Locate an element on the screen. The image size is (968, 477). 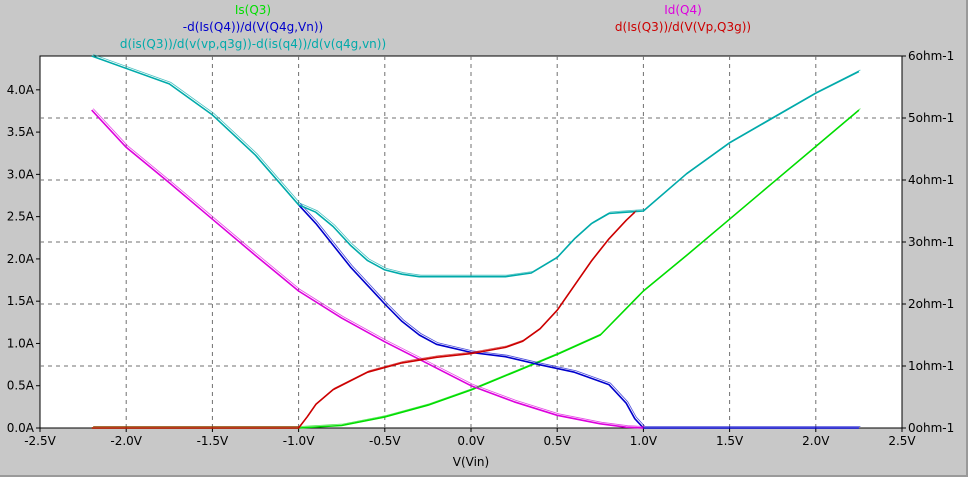
x-tick-label: 0.0V is located at coordinates (471, 441).